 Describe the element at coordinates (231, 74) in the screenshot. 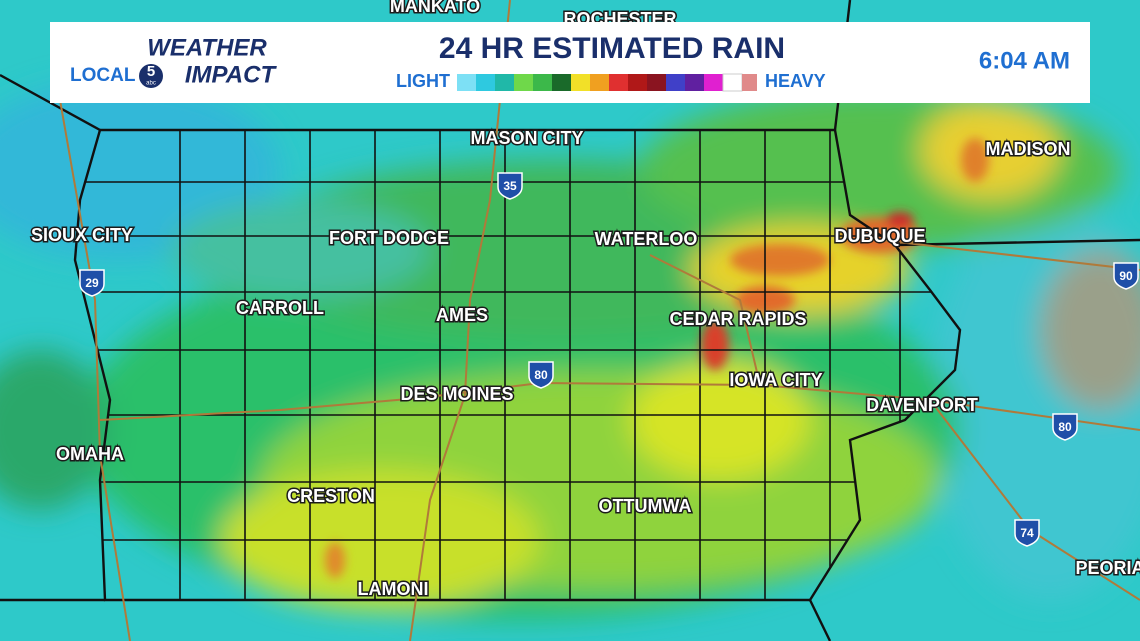

I see `logo-impact: IMPACT` at that location.